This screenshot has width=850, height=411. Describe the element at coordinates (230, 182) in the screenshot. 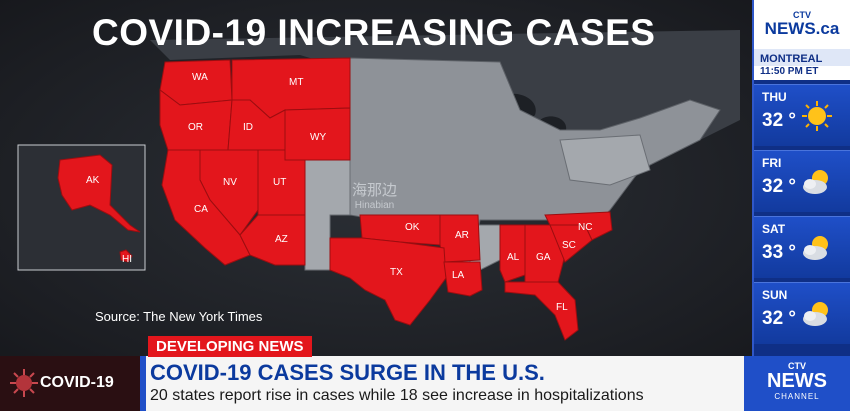

I see `state-label: NV` at that location.